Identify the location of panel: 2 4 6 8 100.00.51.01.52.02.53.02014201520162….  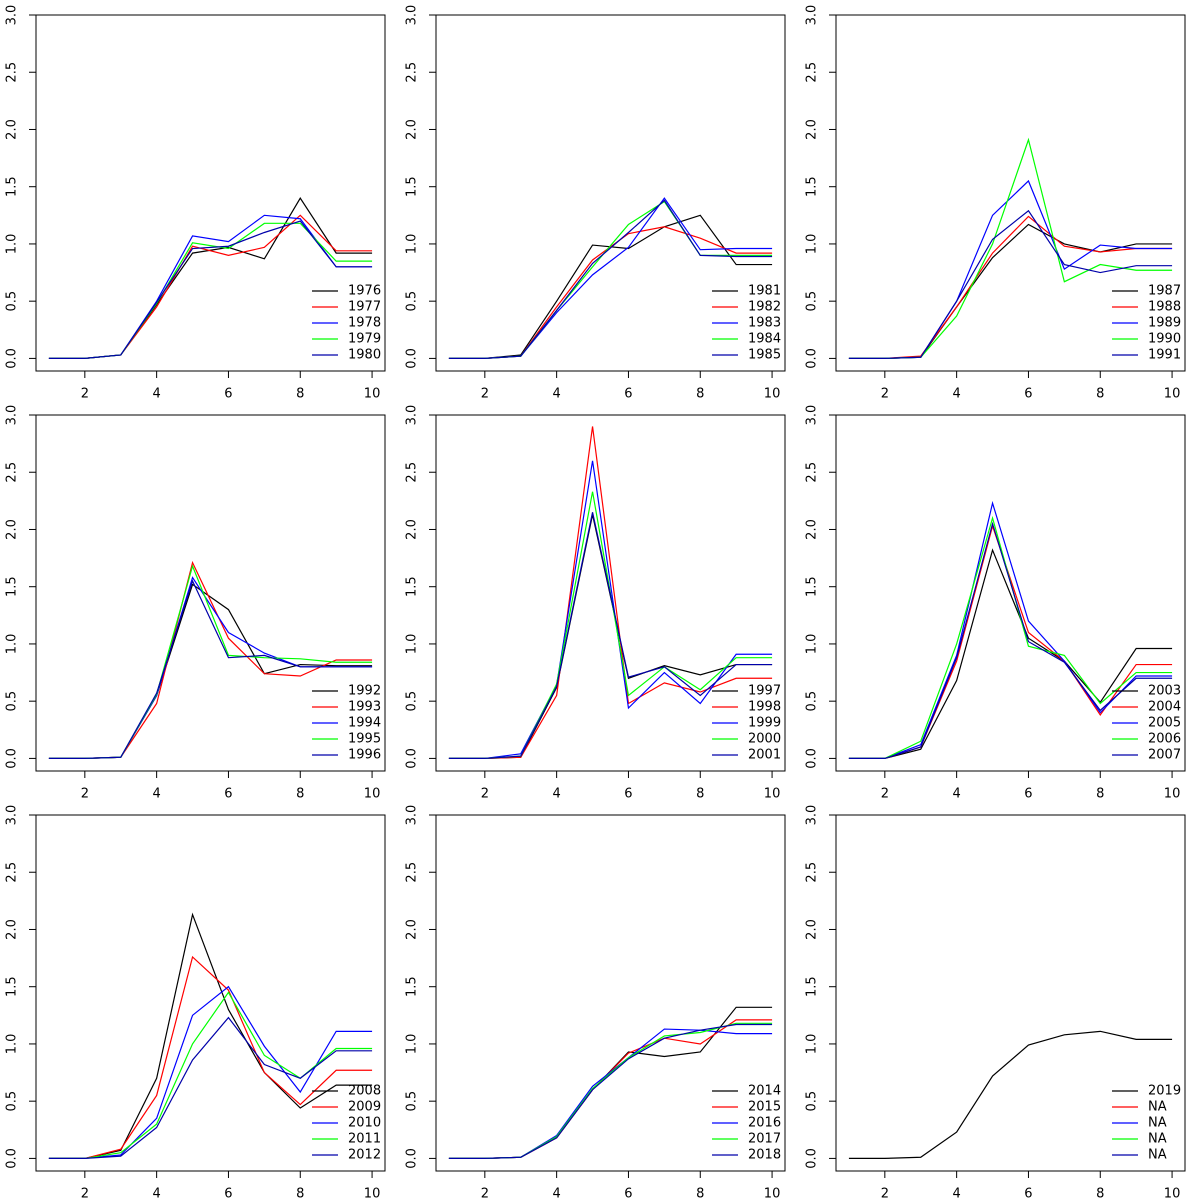
(595, 1002).